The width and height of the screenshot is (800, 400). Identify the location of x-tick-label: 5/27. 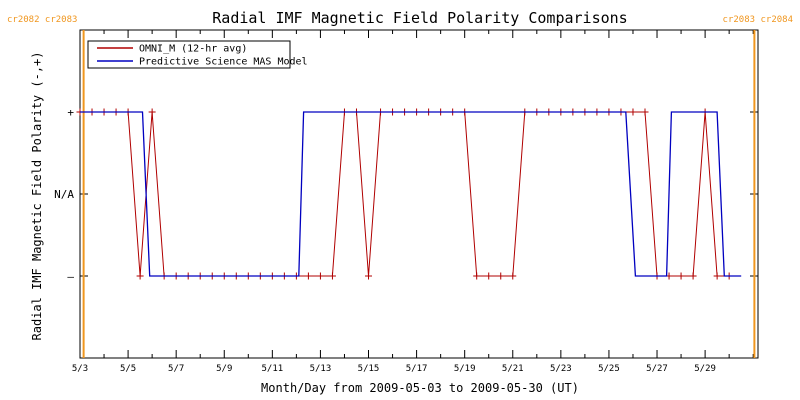
(657, 369).